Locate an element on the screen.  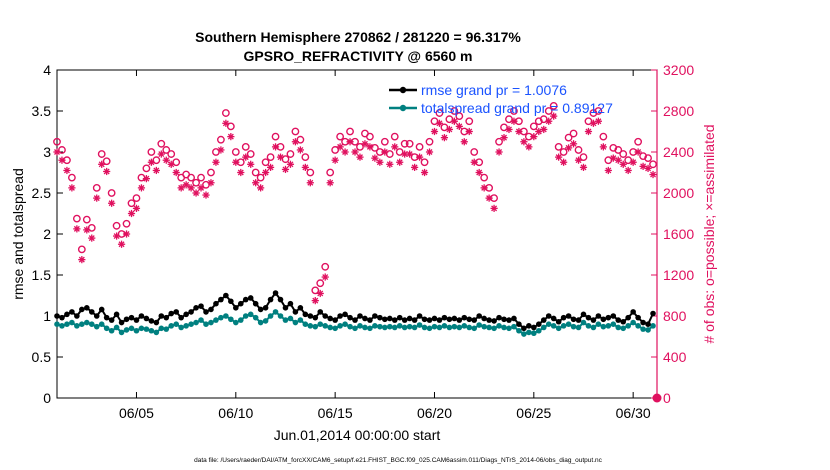
legend-rmse-label: rmse grand pr = 1.0076 is located at coordinates (494, 90).